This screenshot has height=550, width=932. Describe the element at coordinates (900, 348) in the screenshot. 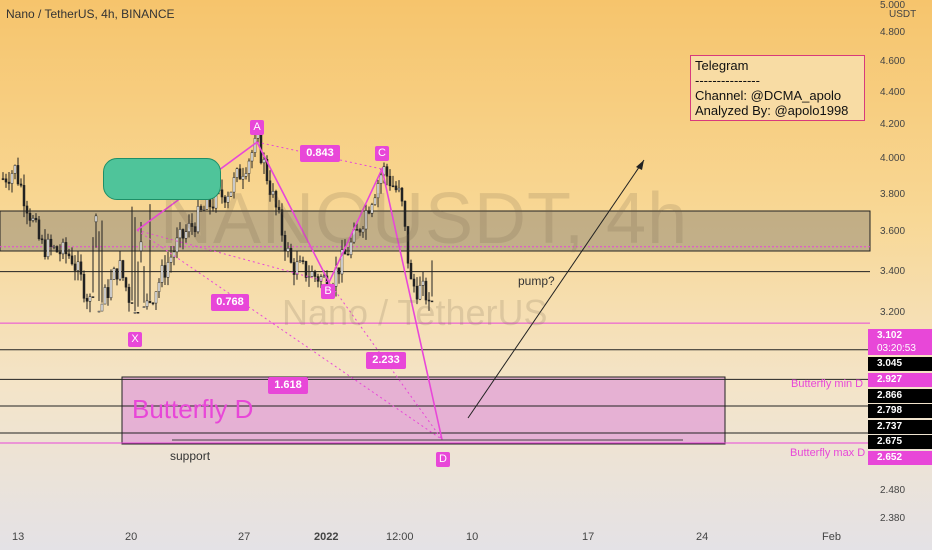

I see `countdown-tag: 03:20:53` at that location.